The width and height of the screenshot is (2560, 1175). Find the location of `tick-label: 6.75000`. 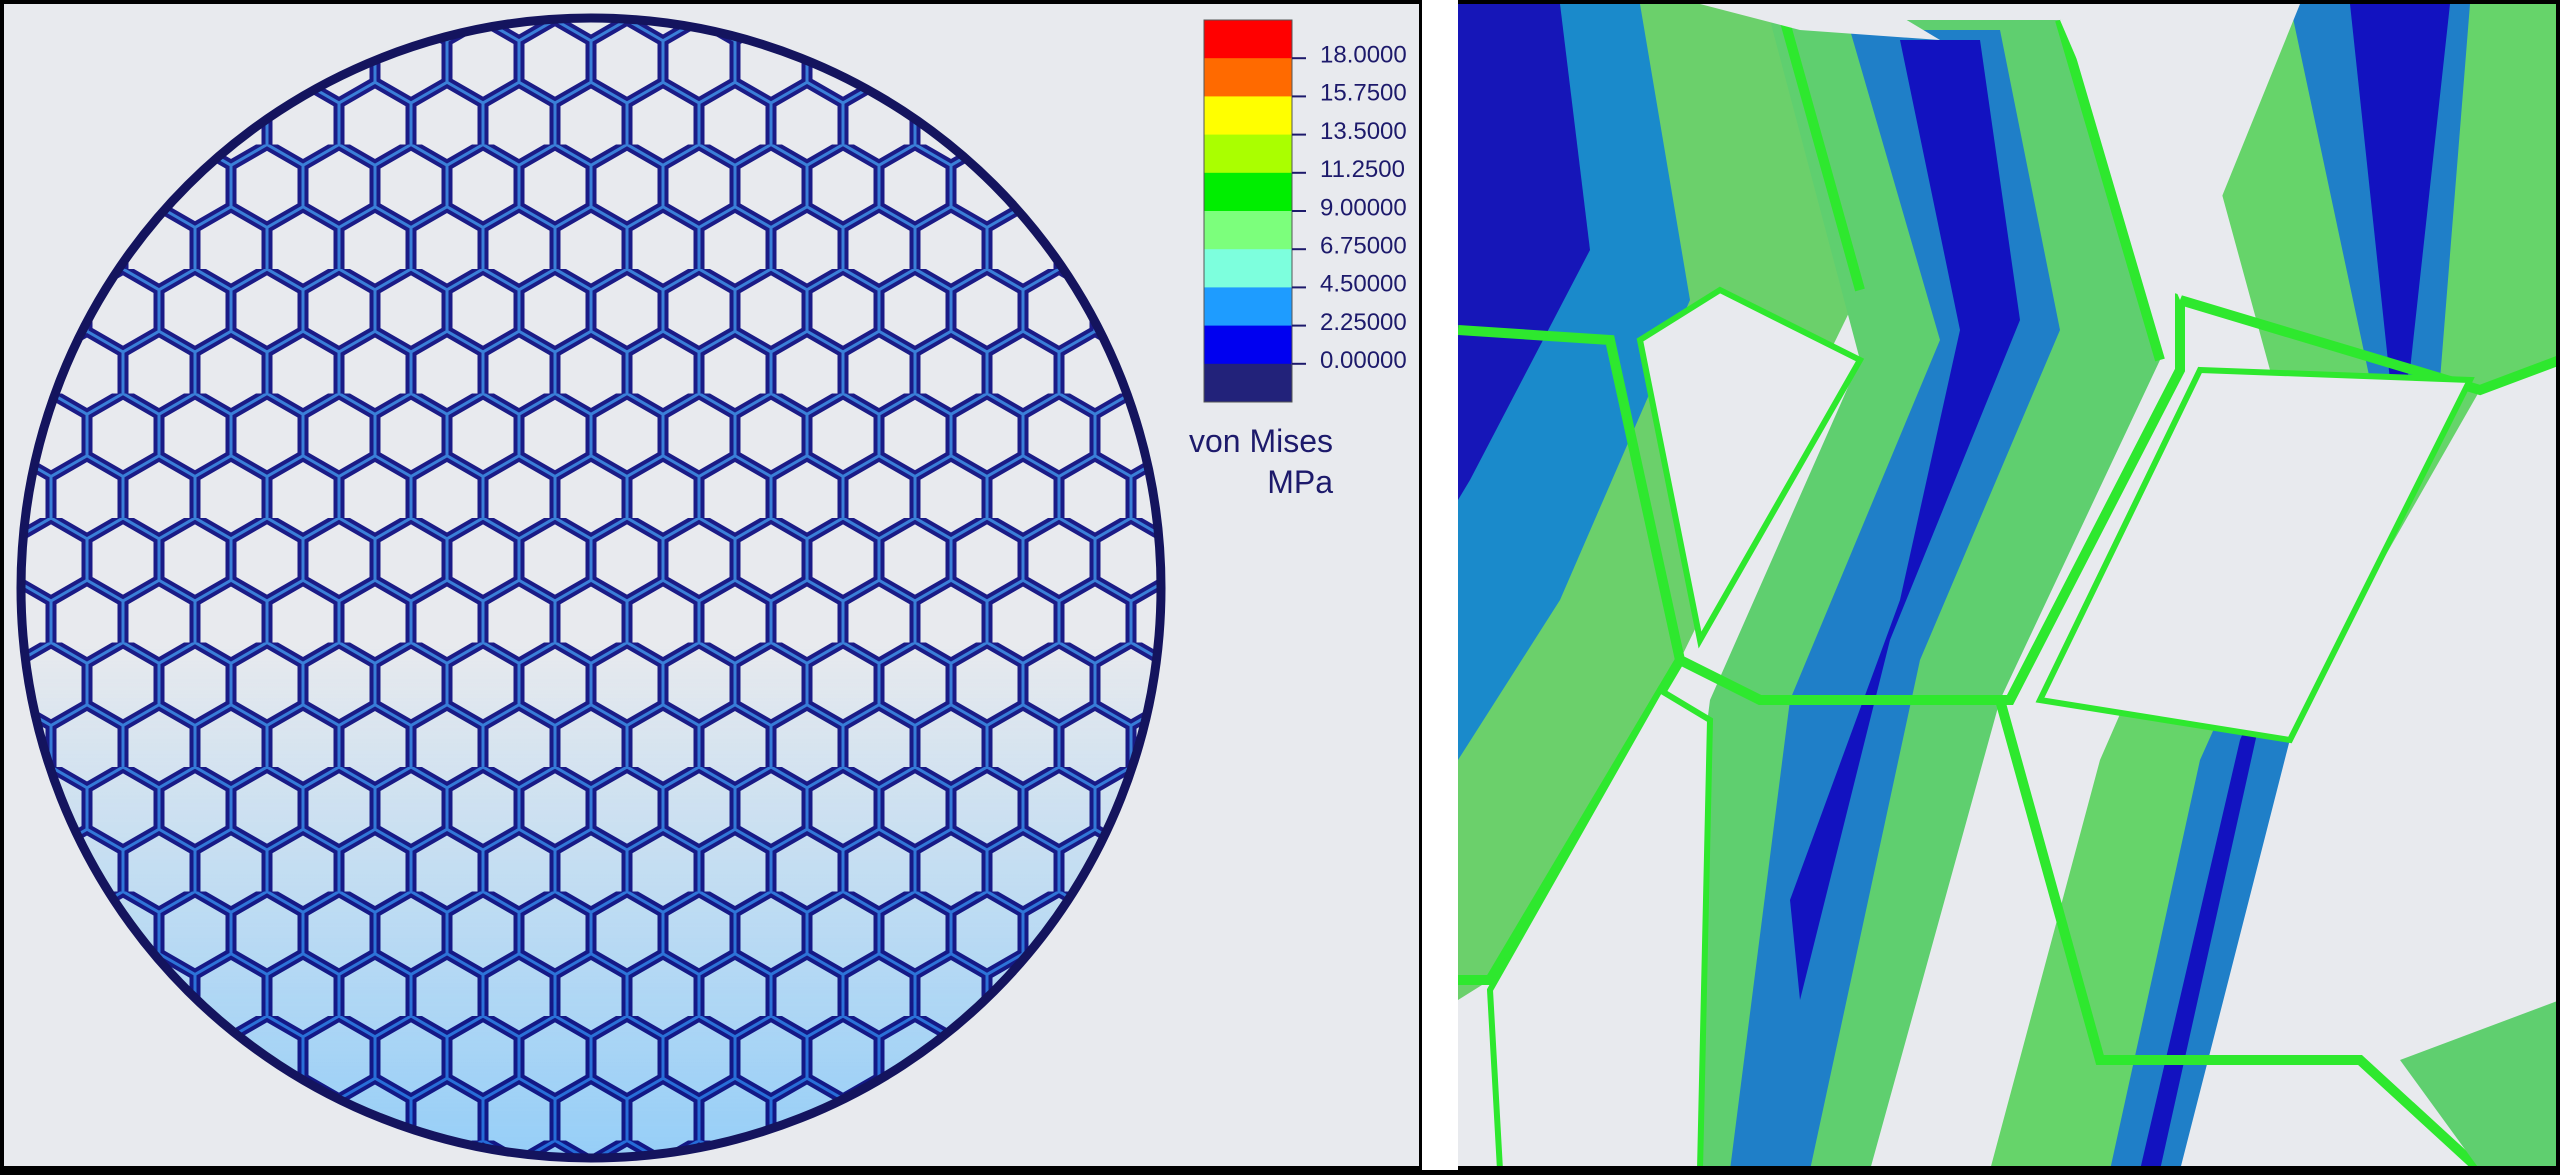

tick-label: 6.75000 is located at coordinates (1363, 246).